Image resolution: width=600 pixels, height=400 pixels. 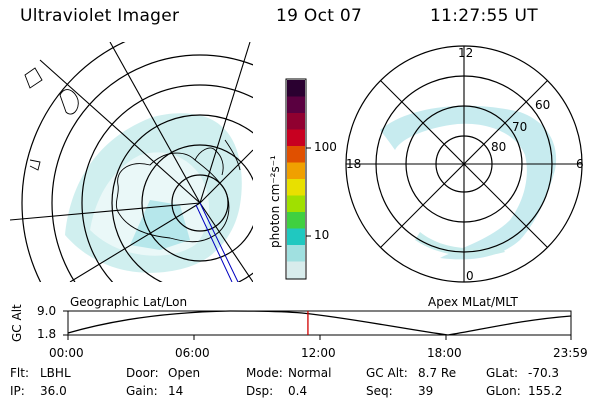 What do you see at coordinates (426, 391) in the screenshot?
I see `status-seq-value: 39` at bounding box center [426, 391].